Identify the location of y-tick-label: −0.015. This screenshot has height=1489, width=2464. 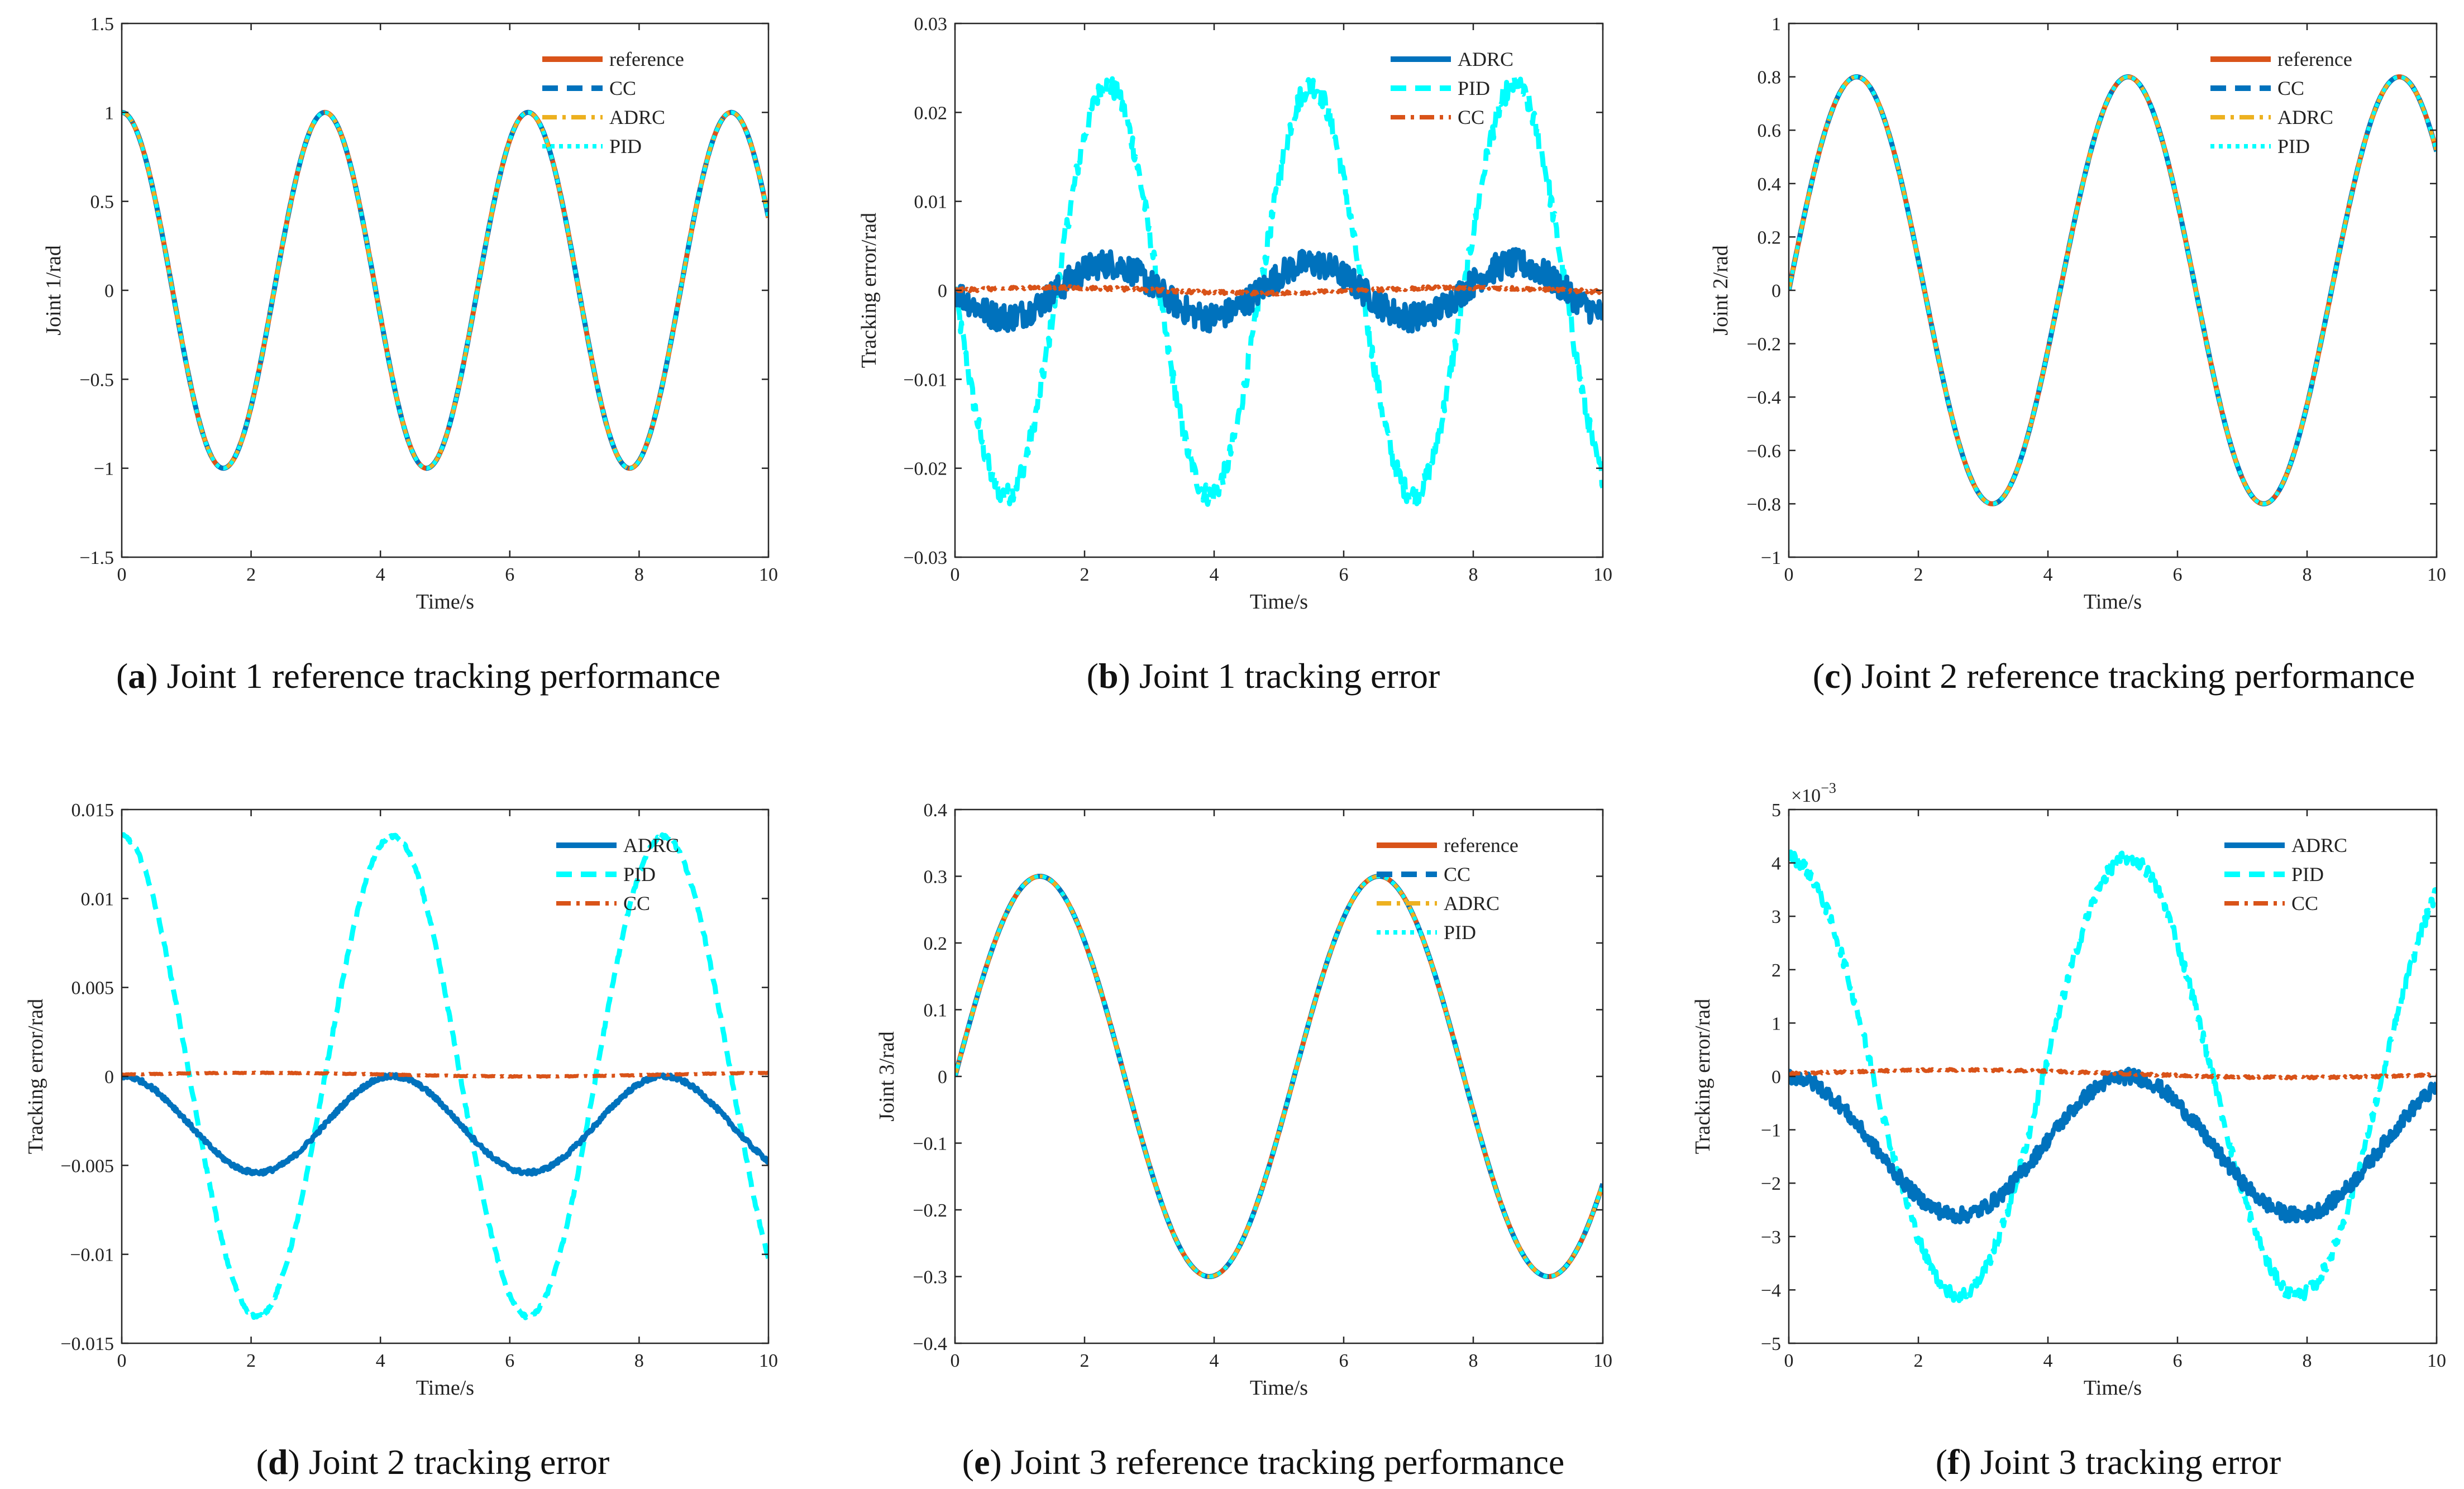
(87, 1344).